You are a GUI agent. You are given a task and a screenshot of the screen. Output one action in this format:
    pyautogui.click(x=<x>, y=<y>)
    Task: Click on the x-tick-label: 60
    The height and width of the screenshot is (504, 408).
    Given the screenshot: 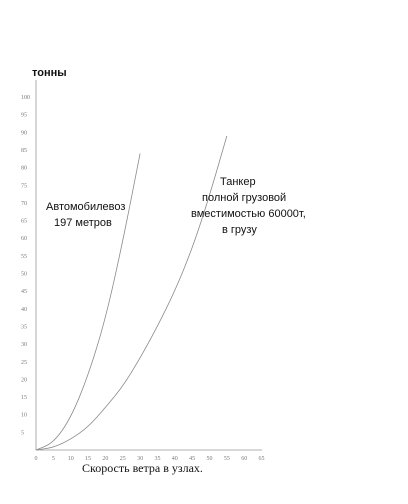 What is the action you would take?
    pyautogui.click(x=244, y=459)
    